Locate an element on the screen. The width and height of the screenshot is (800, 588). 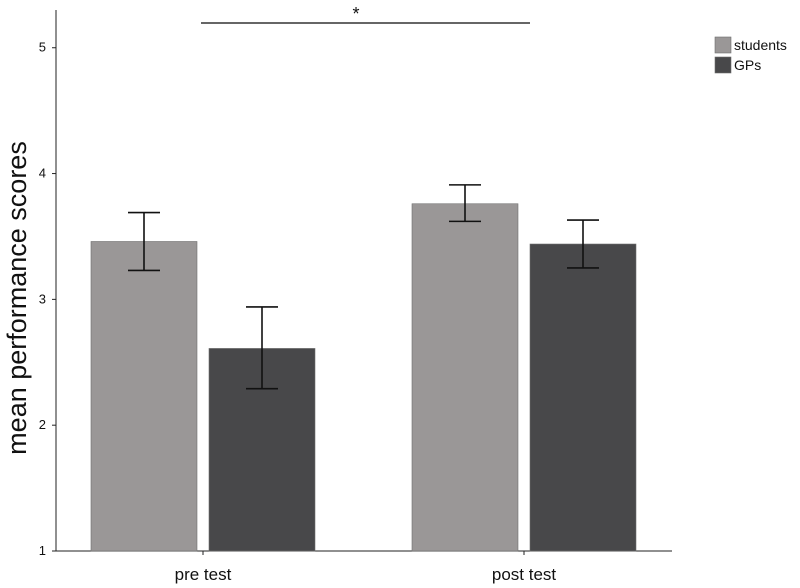
y-ticks: 1 2 3 4 5 is located at coordinates (47, 299).